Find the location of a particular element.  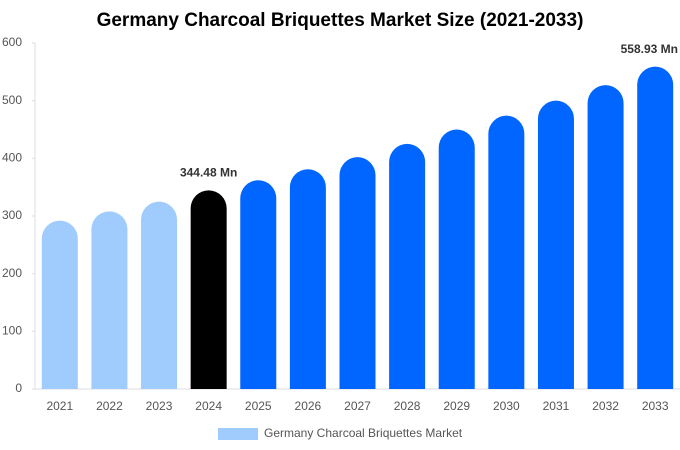

y-tick-label: 400 is located at coordinates (12, 158).